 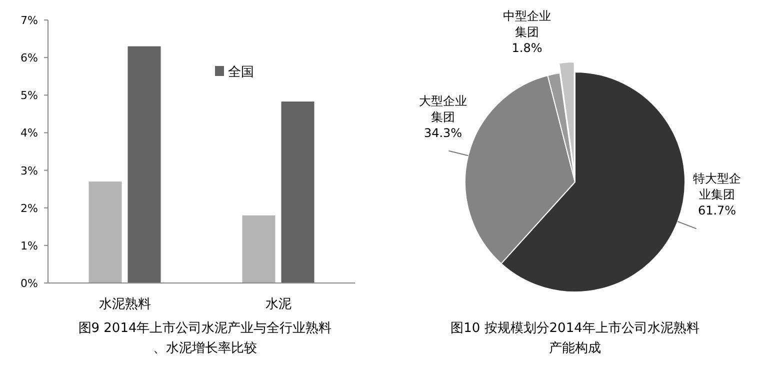 What do you see at coordinates (527, 24) in the screenshot?
I see `slice-label: 中型企业集团` at bounding box center [527, 24].